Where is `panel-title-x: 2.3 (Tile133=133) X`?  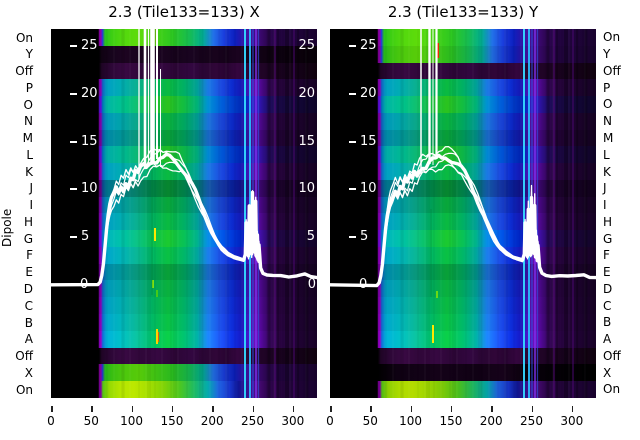
panel-title-x: 2.3 (Tile133=133) X is located at coordinates (184, 12).